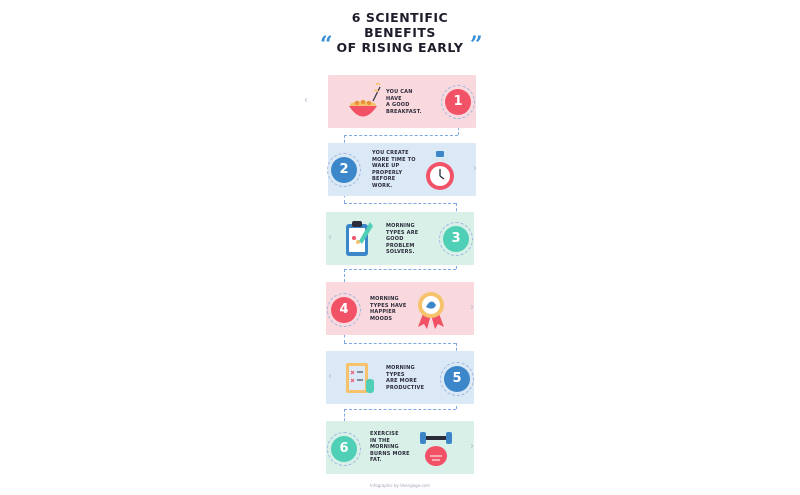 Image resolution: width=800 pixels, height=495 pixels. What do you see at coordinates (388, 309) in the screenshot?
I see `benefit-text-4: MORNING TYPES HAVE HAPPIER MOODS` at bounding box center [388, 309].